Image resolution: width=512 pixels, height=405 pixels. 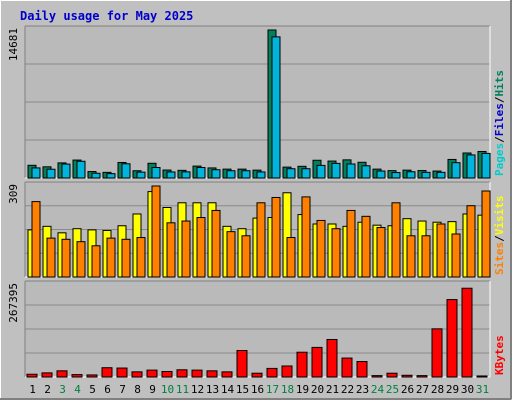 What do you see at coordinates (122, 389) in the screenshot?
I see `x-tick-label-day-7: 7` at bounding box center [122, 389].